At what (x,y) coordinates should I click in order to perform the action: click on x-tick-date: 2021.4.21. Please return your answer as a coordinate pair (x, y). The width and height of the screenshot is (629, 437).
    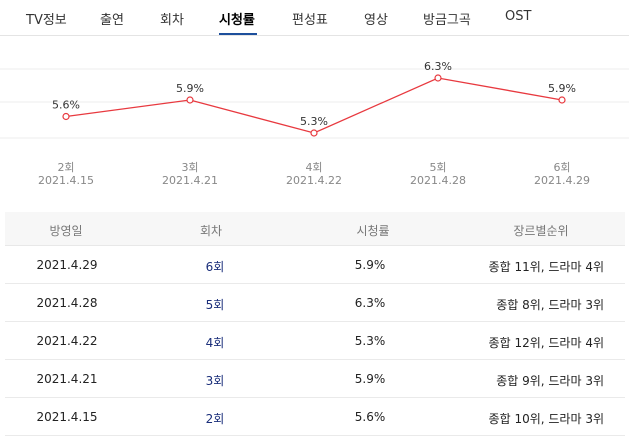
    Looking at the image, I should click on (190, 180).